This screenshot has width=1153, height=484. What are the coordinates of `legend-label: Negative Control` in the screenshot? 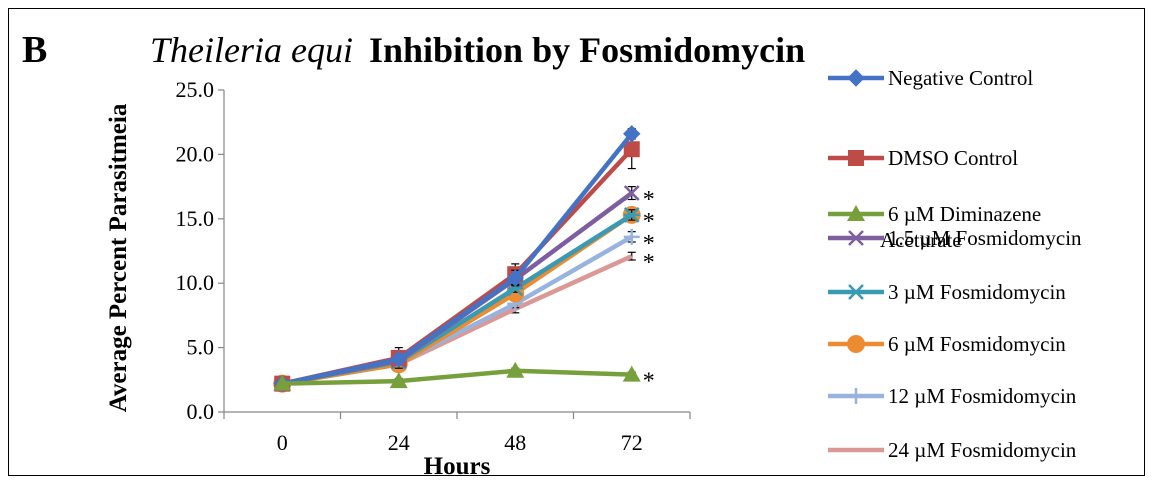 It's located at (960, 78).